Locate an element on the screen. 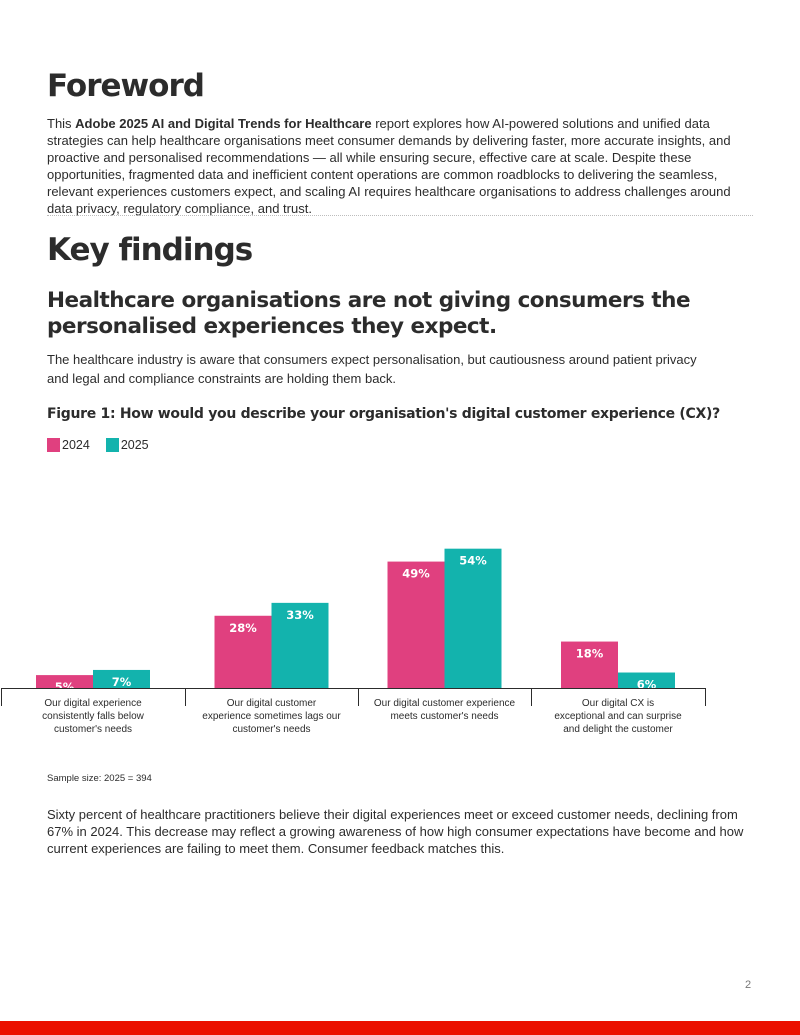 This screenshot has width=800, height=1035. legend-item-2025: 2025 is located at coordinates (127, 445).